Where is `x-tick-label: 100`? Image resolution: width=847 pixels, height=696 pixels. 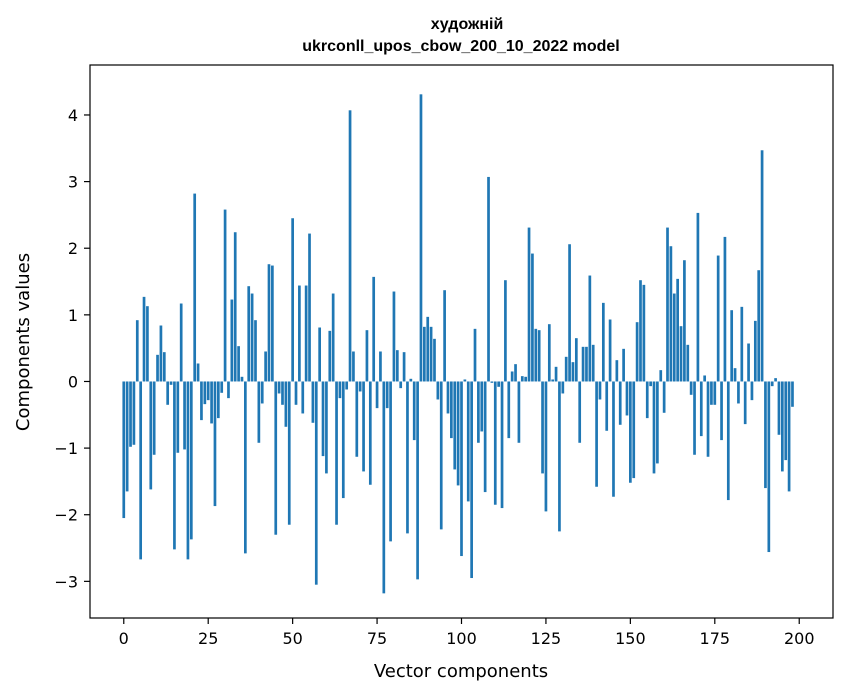 x-tick-label: 100 is located at coordinates (461, 638).